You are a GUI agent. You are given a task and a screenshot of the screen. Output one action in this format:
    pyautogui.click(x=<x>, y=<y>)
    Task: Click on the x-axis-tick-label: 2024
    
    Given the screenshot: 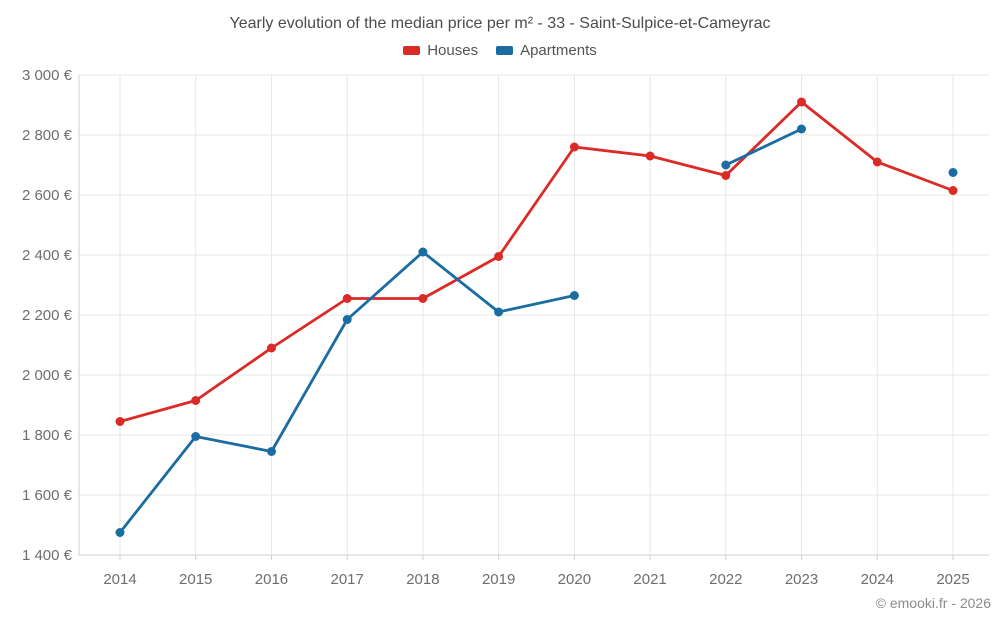 What is the action you would take?
    pyautogui.click(x=877, y=579)
    